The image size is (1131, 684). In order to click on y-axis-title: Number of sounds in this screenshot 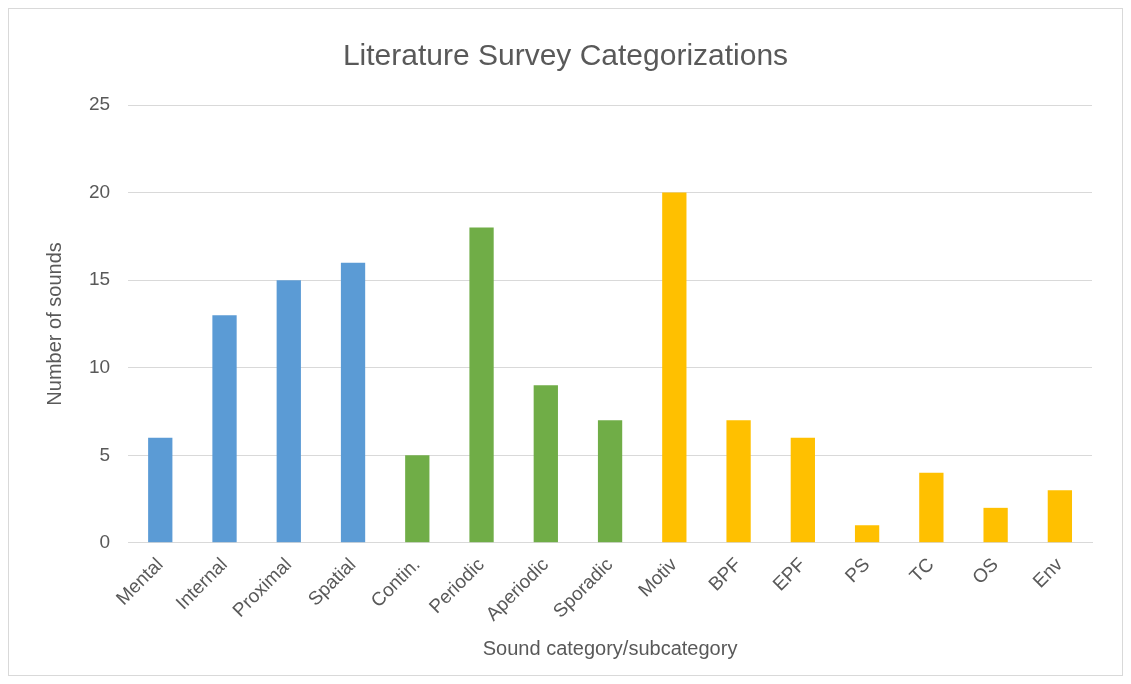, I will do `click(53, 324)`.